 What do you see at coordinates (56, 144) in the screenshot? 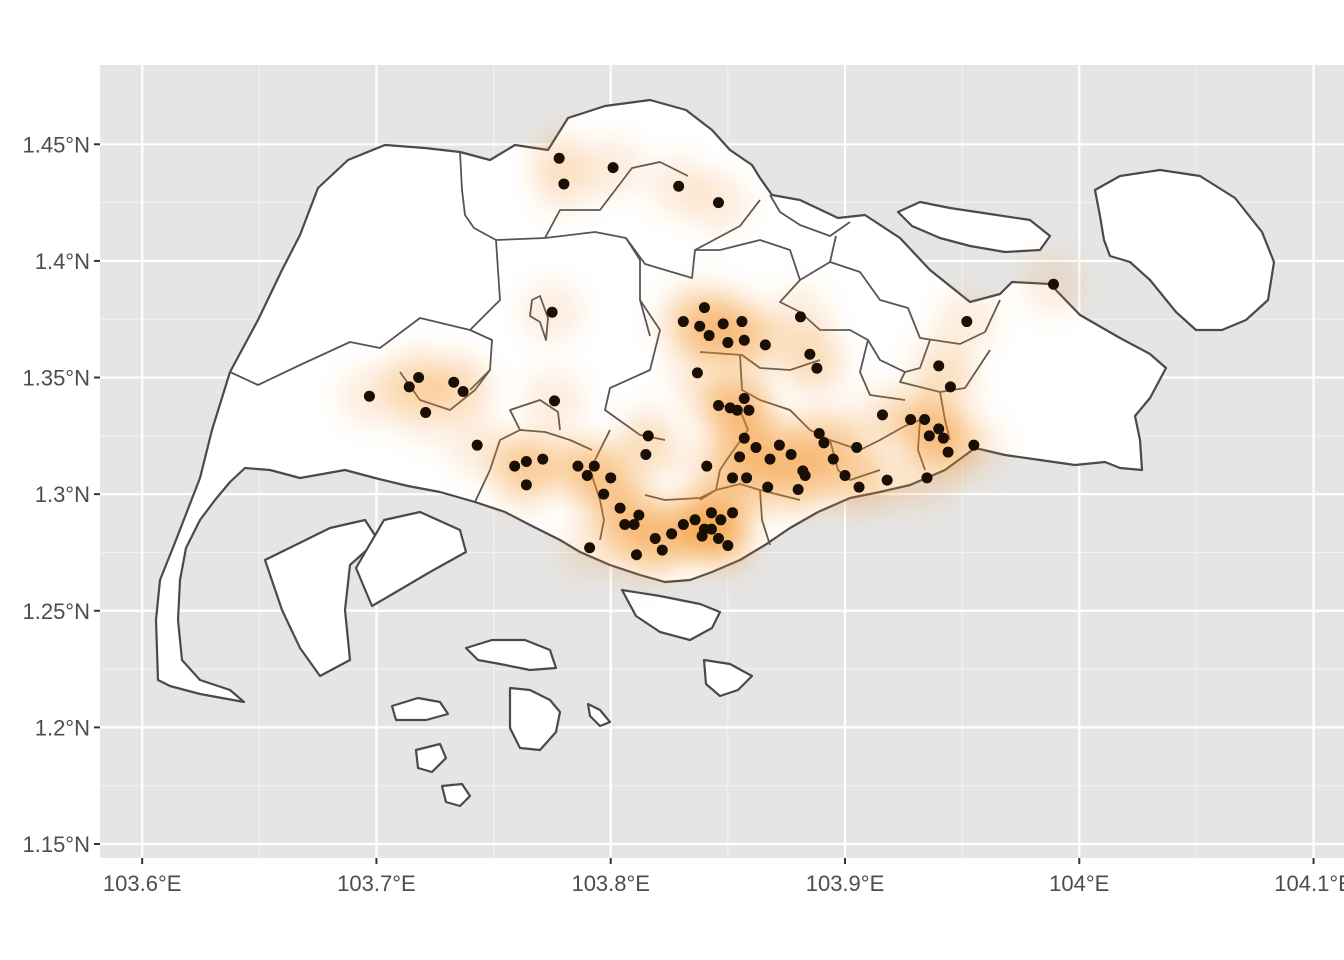
I see `y-tick-label: 1.45°N` at bounding box center [56, 144].